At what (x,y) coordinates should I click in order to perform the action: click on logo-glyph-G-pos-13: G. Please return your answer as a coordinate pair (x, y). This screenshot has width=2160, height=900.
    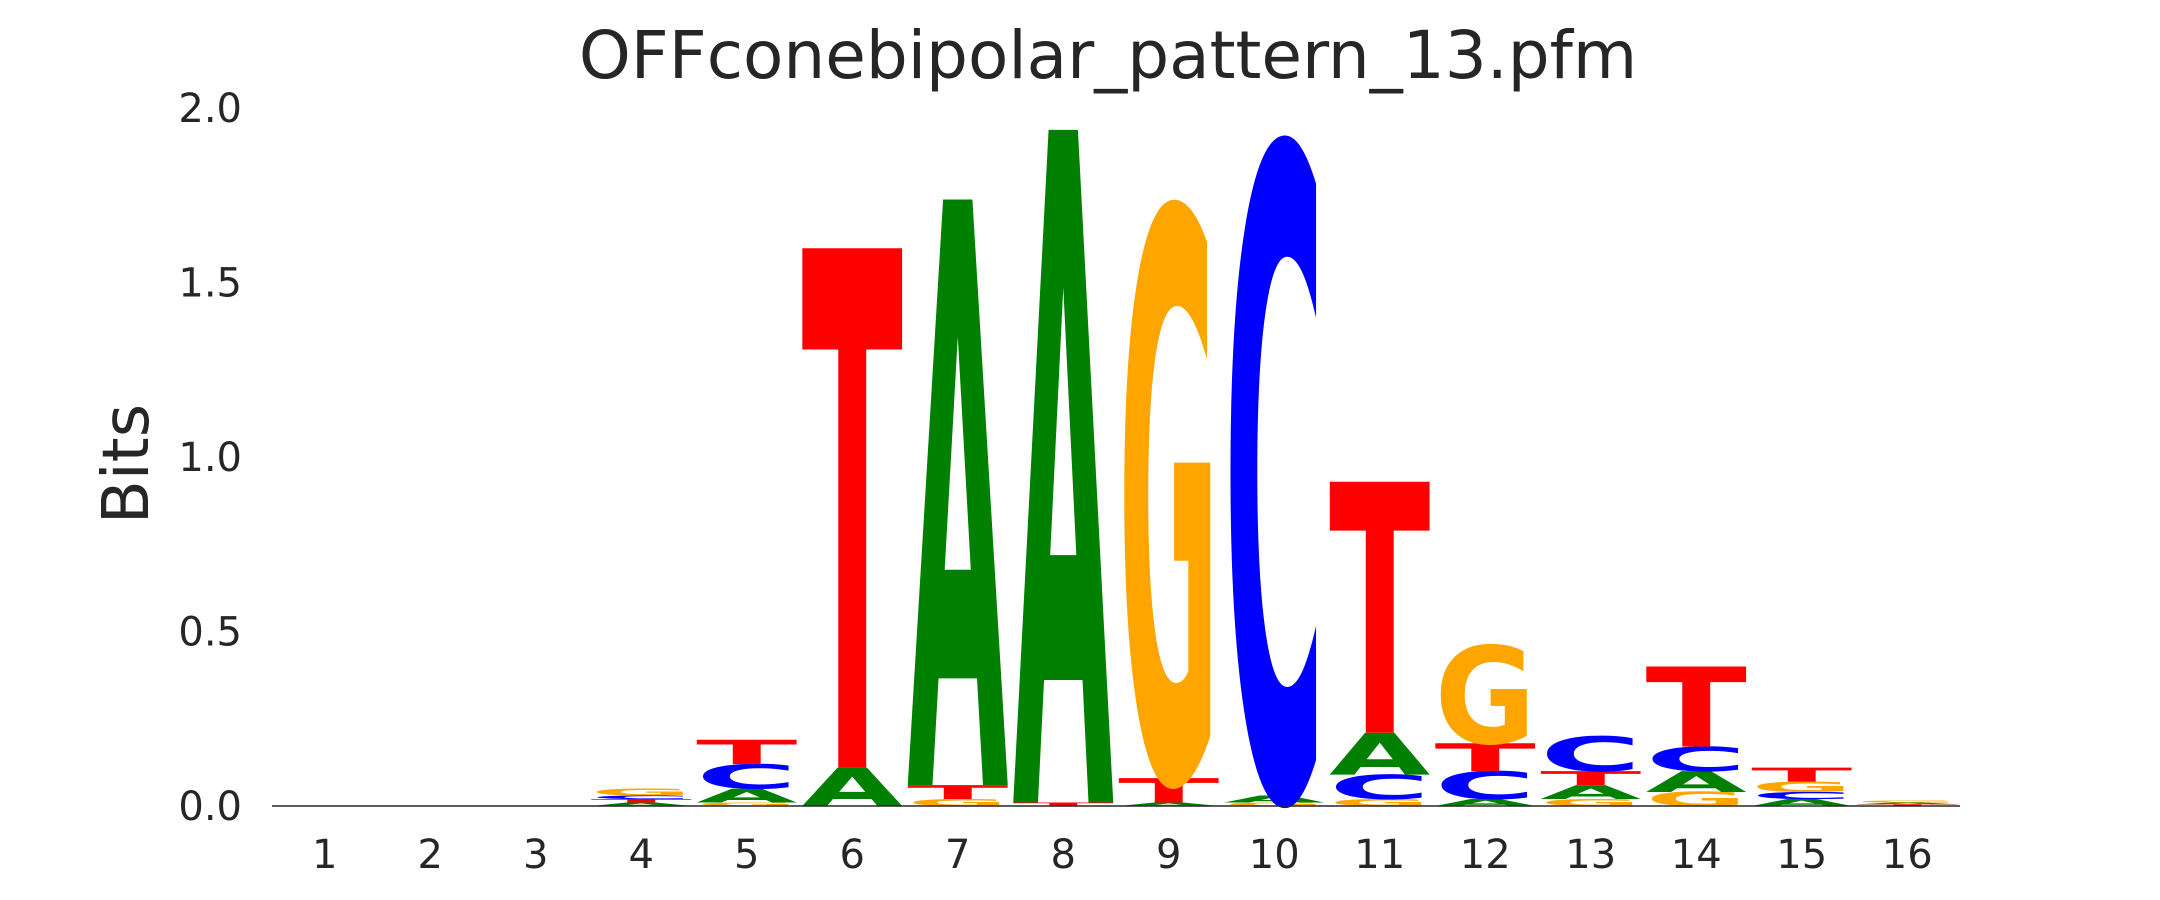
    Looking at the image, I should click on (1590, 802).